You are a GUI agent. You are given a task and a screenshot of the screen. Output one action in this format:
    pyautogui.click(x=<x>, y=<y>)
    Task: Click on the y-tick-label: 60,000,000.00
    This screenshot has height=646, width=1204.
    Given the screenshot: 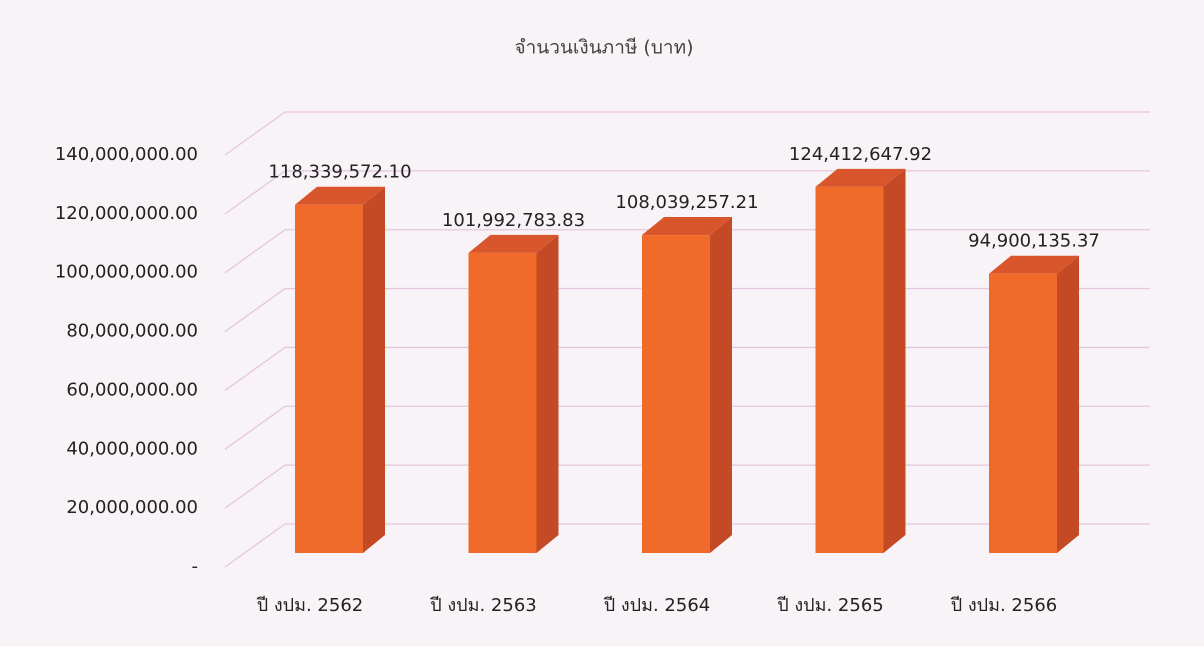 What is the action you would take?
    pyautogui.click(x=132, y=389)
    